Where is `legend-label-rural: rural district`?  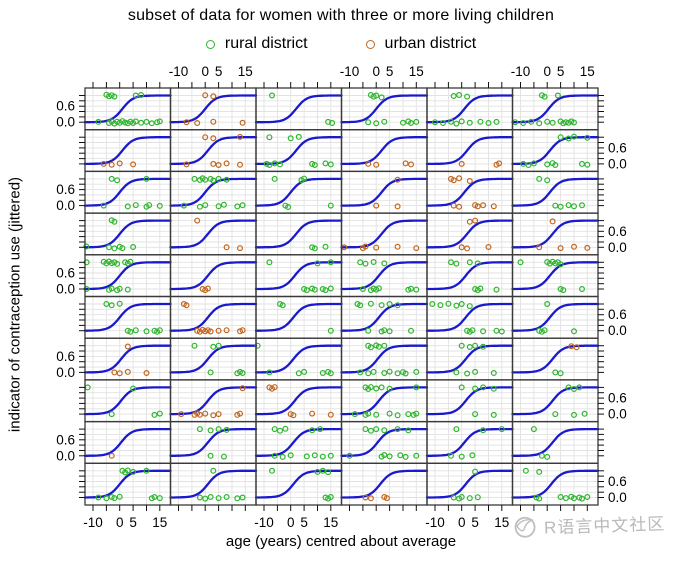 legend-label-rural: rural district is located at coordinates (266, 43).